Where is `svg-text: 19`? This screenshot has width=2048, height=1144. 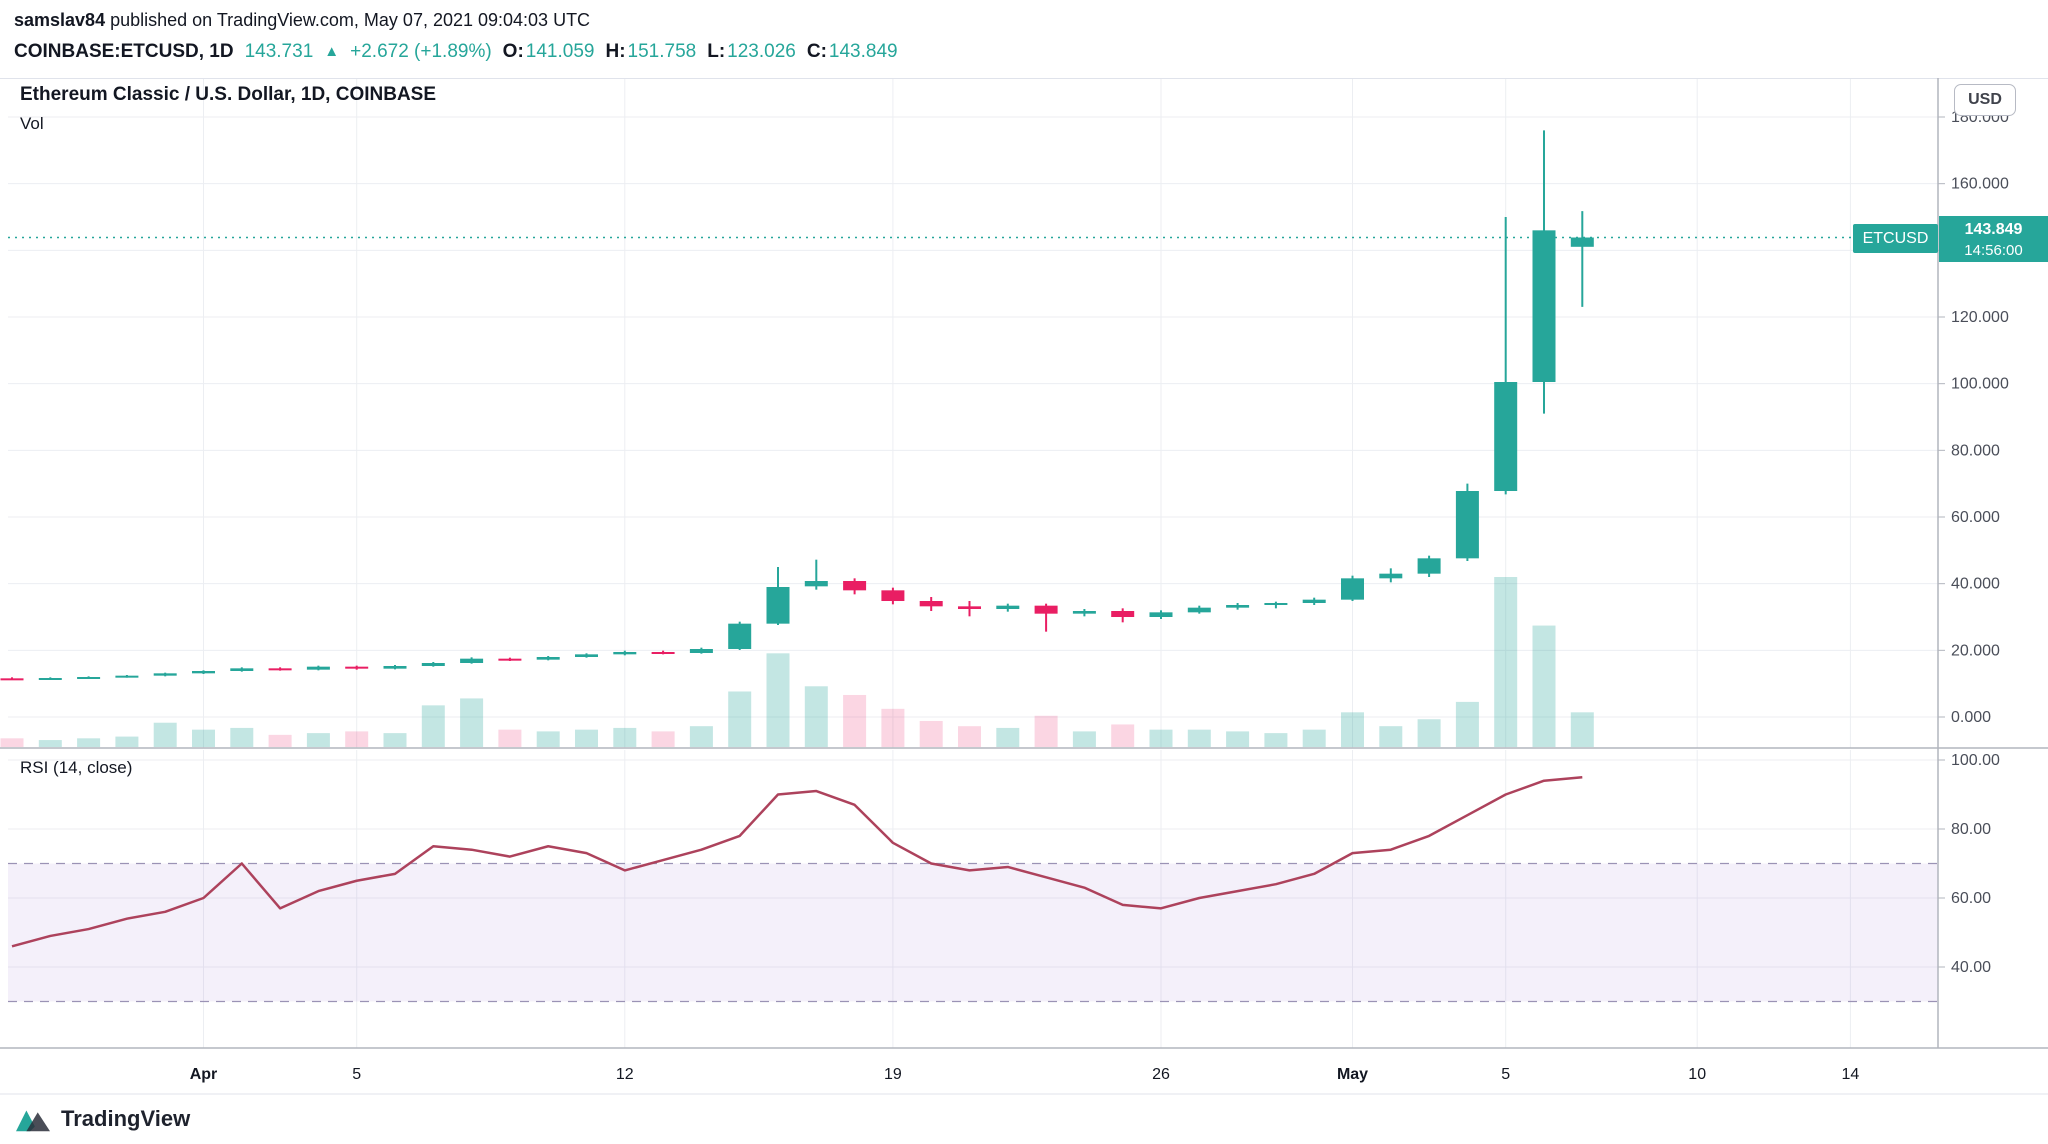
svg-text: 19 is located at coordinates (893, 1074).